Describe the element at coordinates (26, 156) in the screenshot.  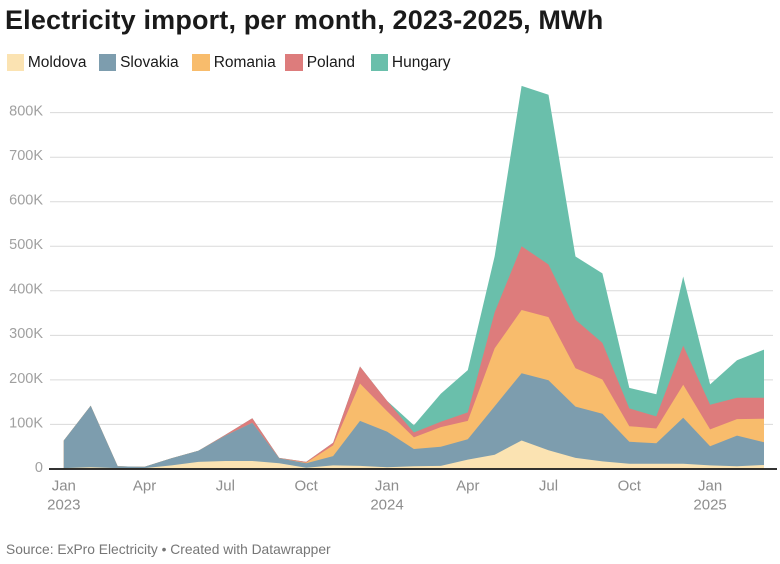
I see `svg-text: 700K` at that location.